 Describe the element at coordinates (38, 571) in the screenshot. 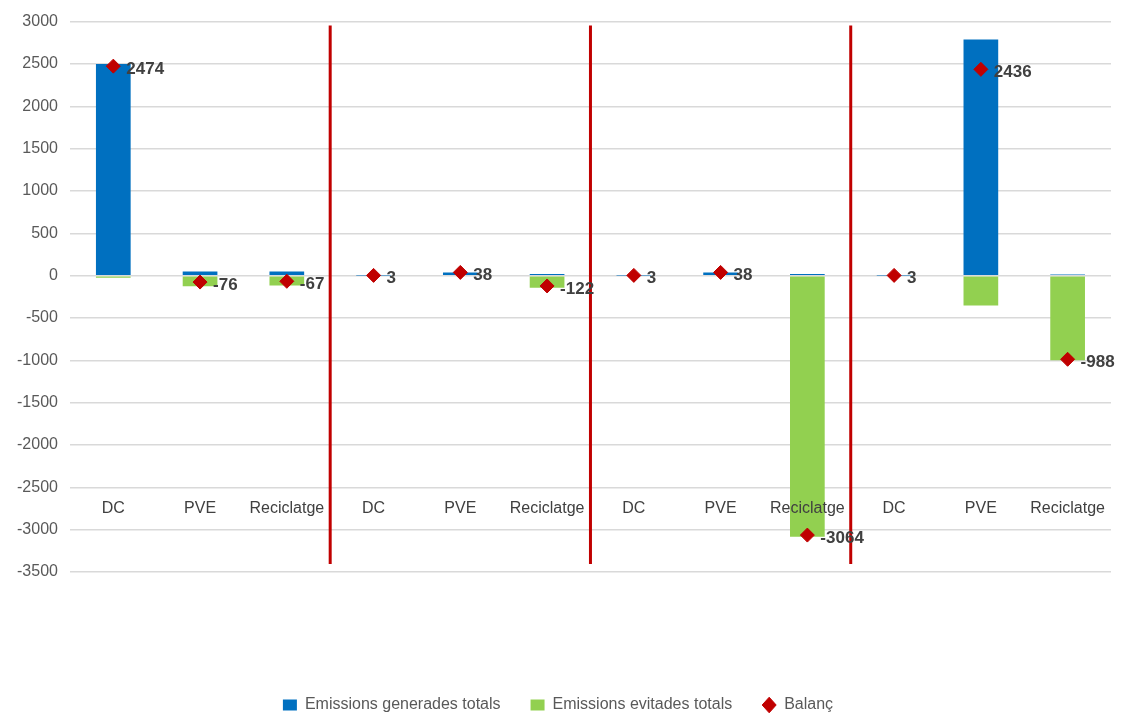

I see `y-tick-label: -3500` at that location.